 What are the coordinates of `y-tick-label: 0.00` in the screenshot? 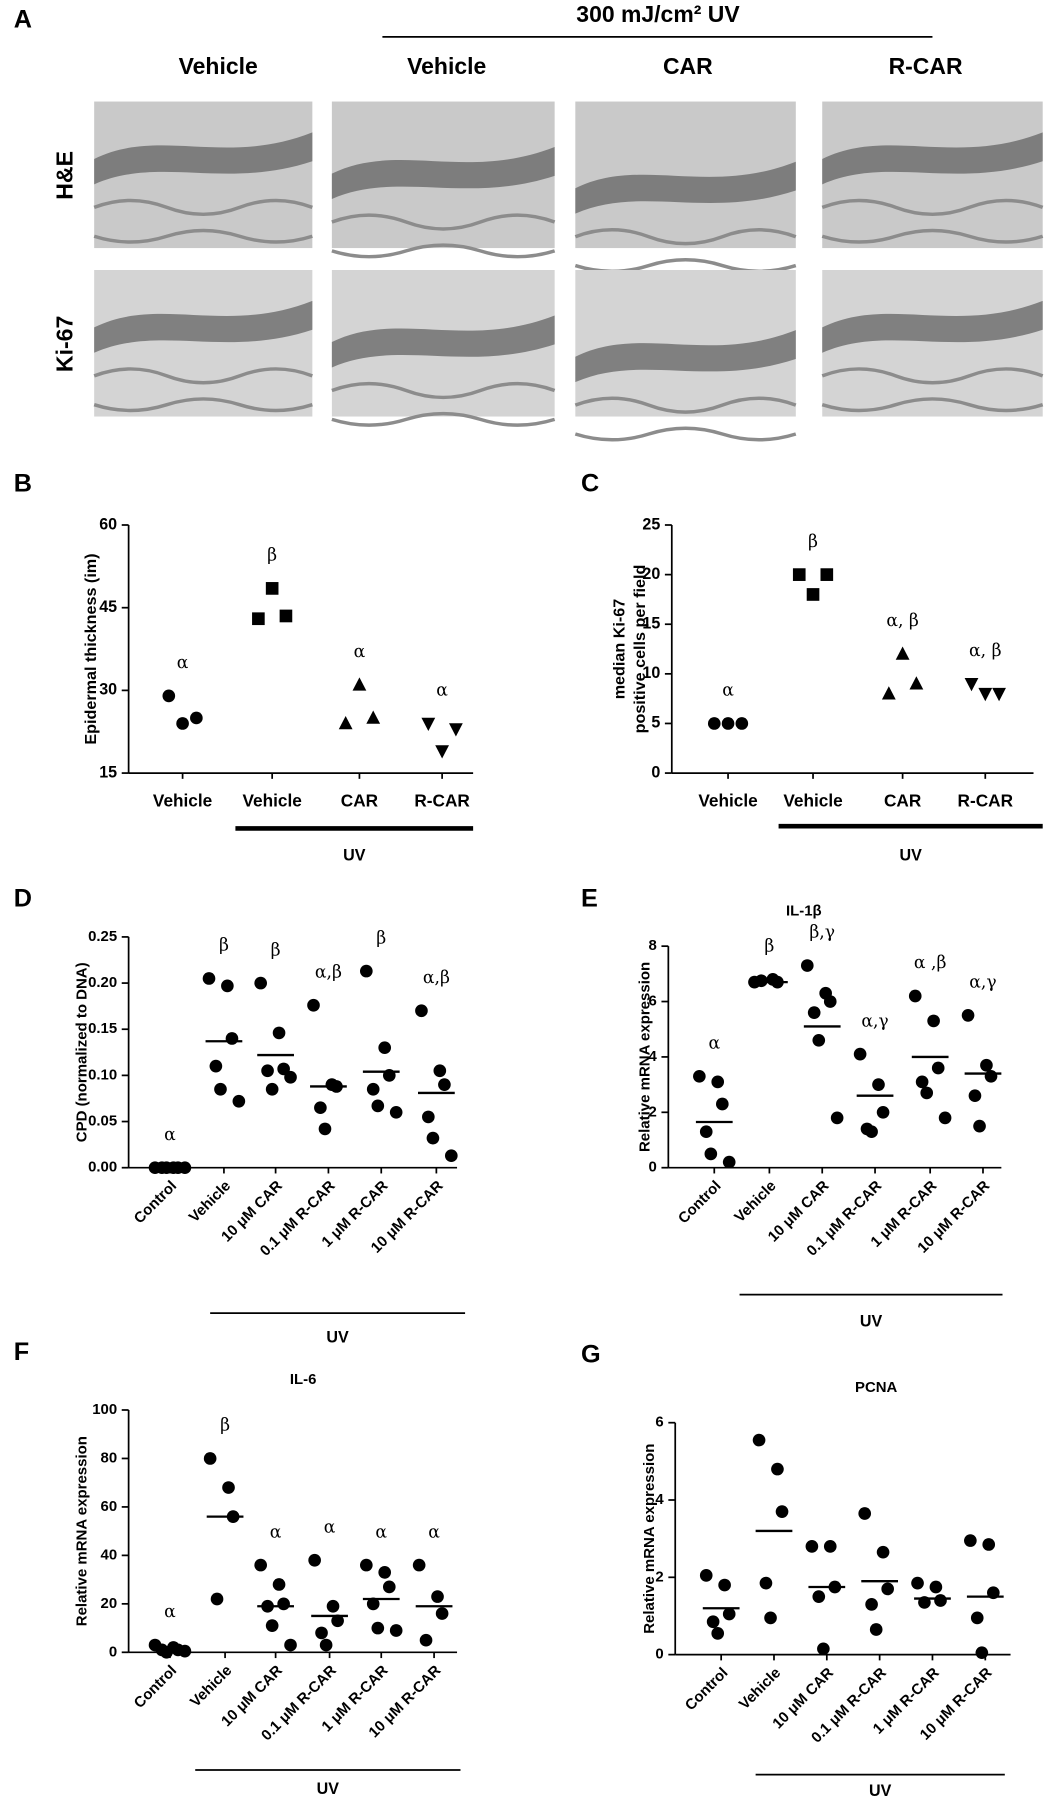 It's located at (102, 1167).